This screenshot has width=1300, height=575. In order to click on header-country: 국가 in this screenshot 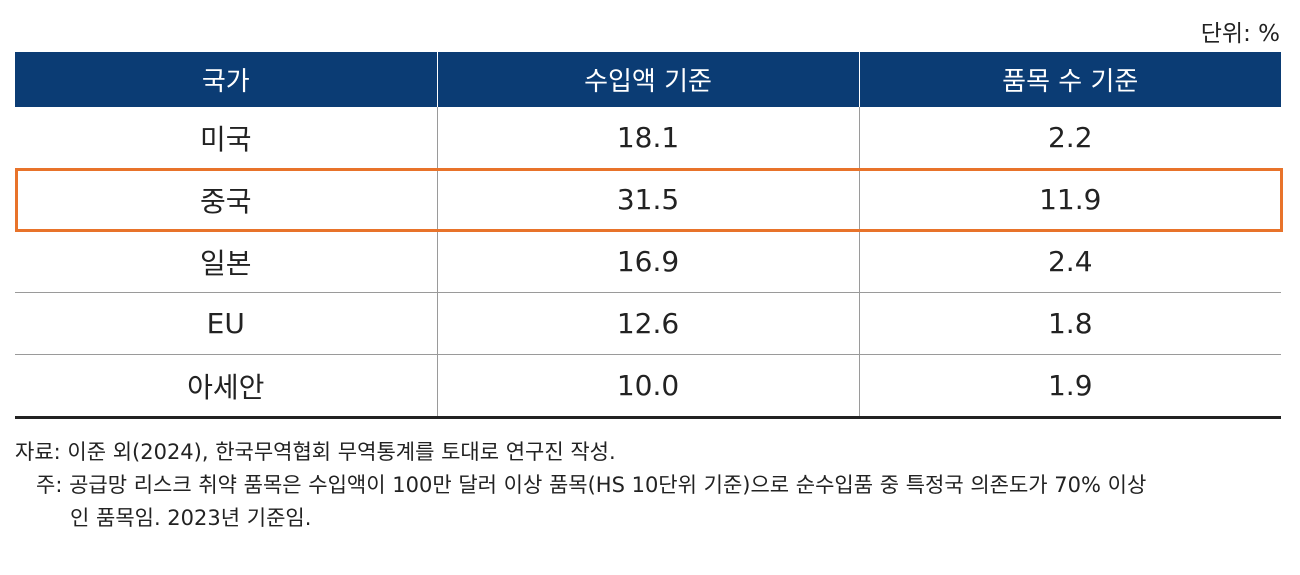, I will do `click(226, 79)`.